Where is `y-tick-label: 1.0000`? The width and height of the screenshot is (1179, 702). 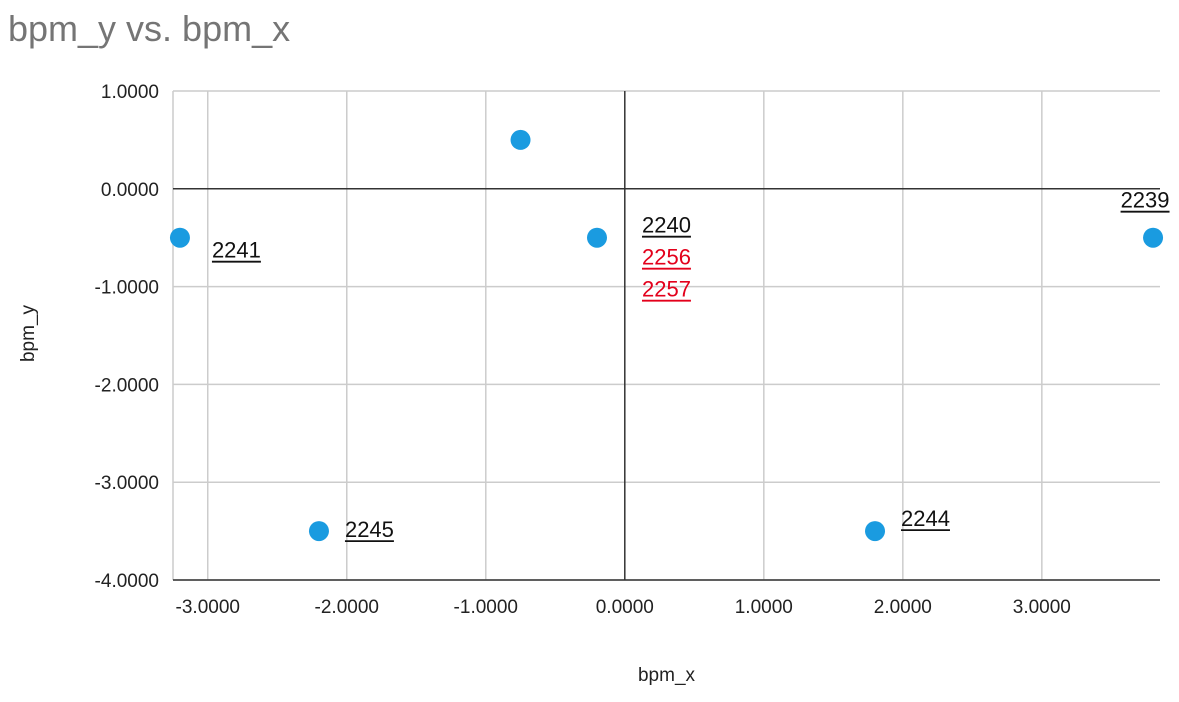
y-tick-label: 1.0000 is located at coordinates (130, 92).